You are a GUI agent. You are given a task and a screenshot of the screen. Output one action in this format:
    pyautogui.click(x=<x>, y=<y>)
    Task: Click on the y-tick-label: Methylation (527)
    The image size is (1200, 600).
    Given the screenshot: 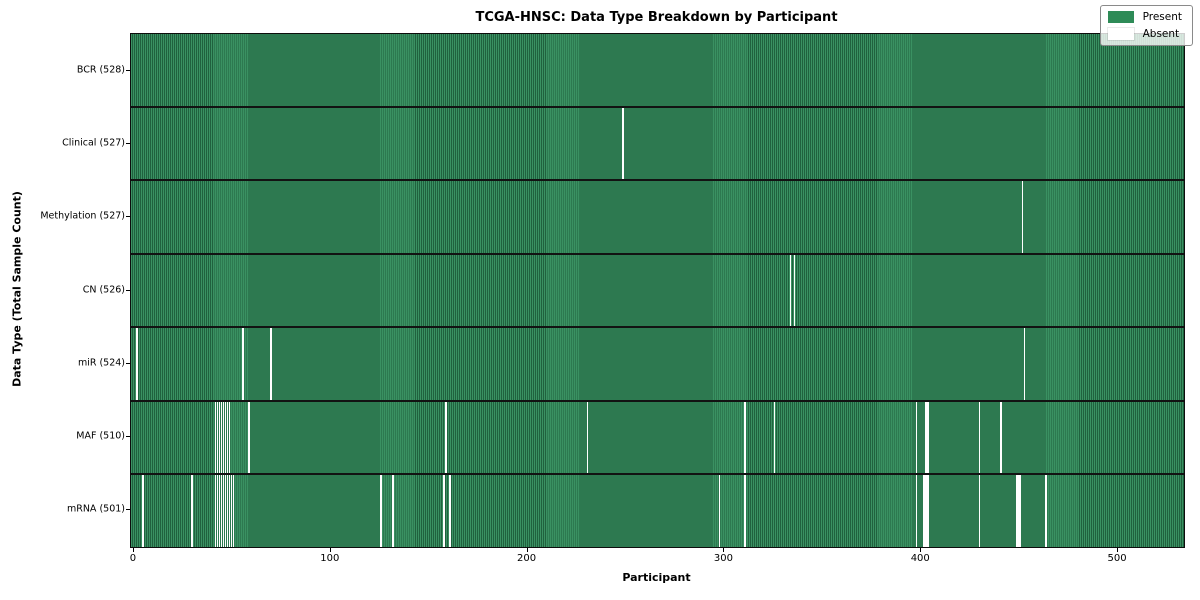 What is the action you would take?
    pyautogui.click(x=82, y=216)
    